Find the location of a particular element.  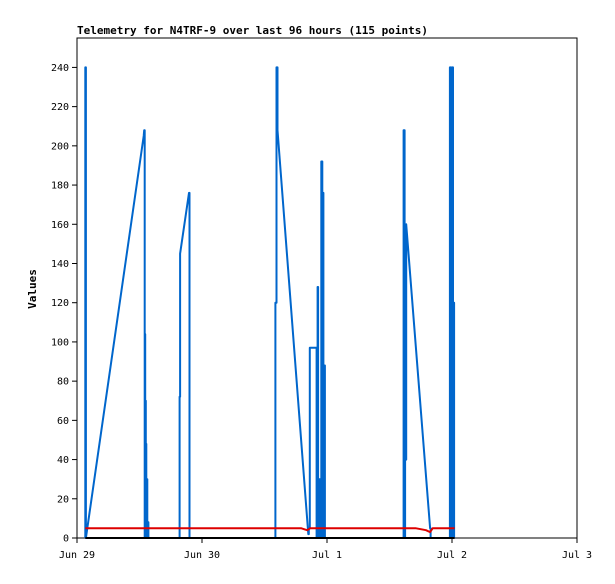

y-tick-label: 120 is located at coordinates (60, 303).